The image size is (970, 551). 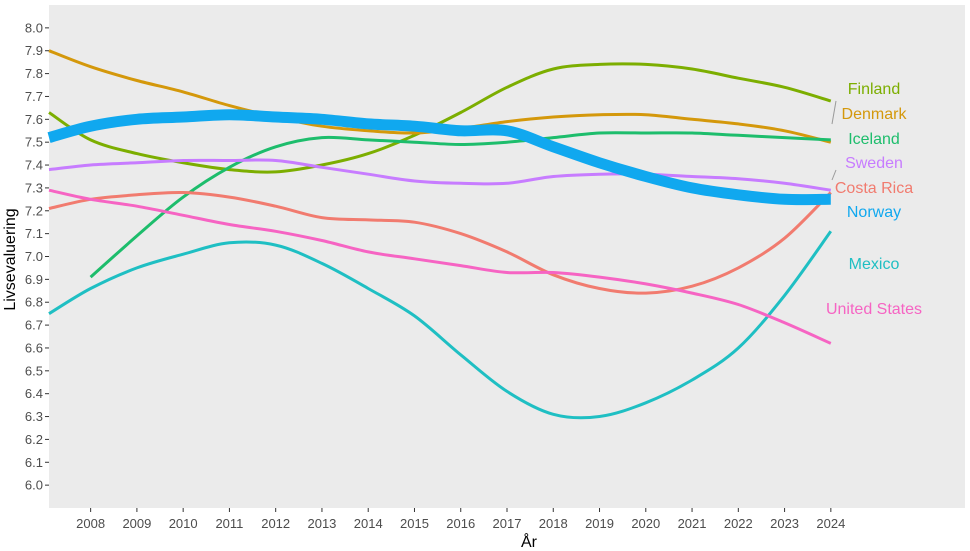 I want to click on x-tick-label: 2016, so click(x=460, y=523).